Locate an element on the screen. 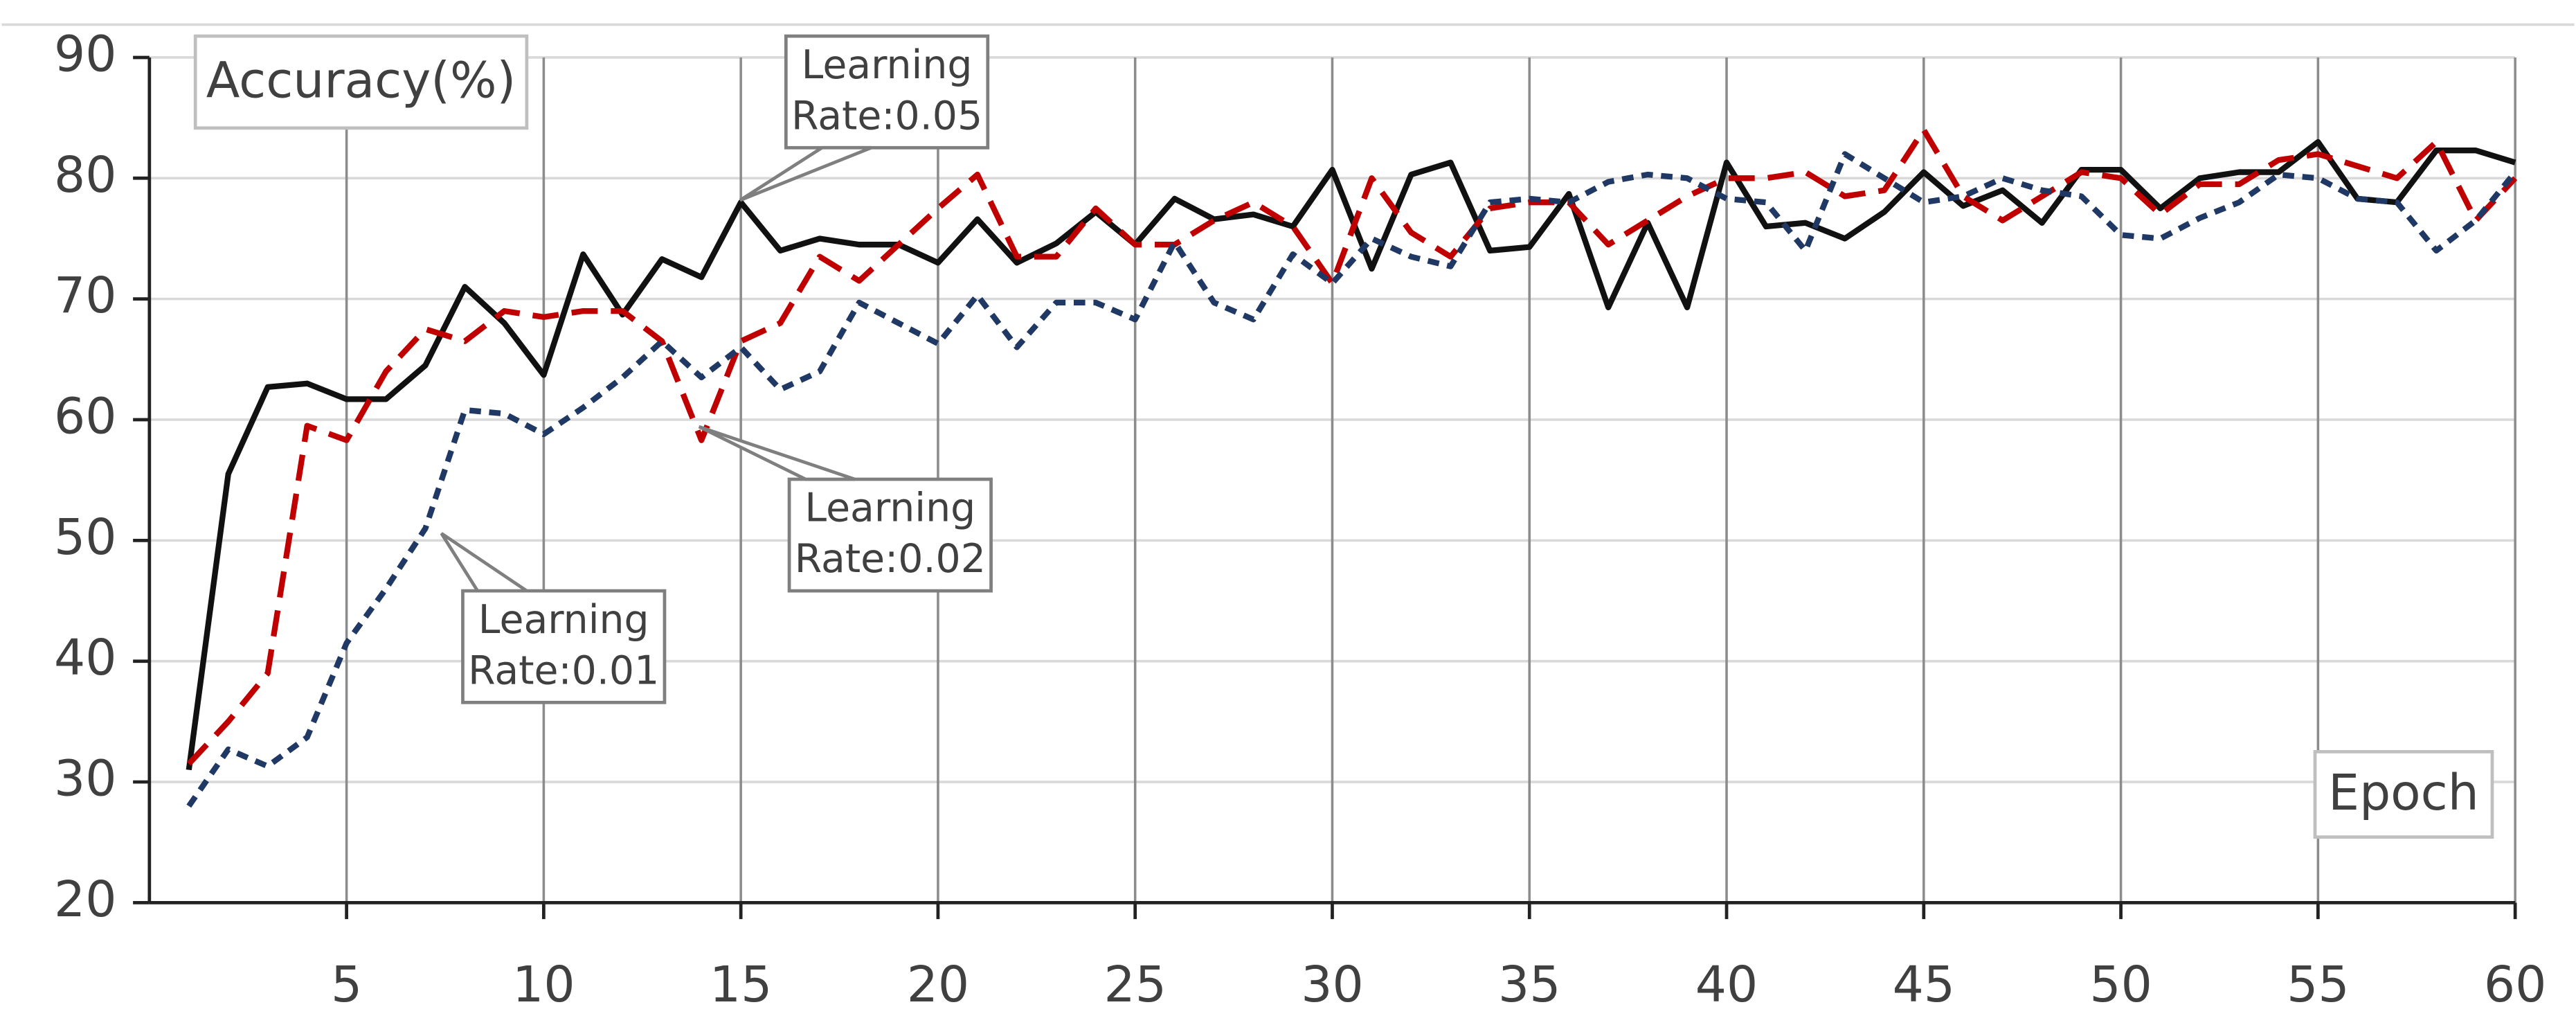  x-tick-label: 40 is located at coordinates (1727, 984).